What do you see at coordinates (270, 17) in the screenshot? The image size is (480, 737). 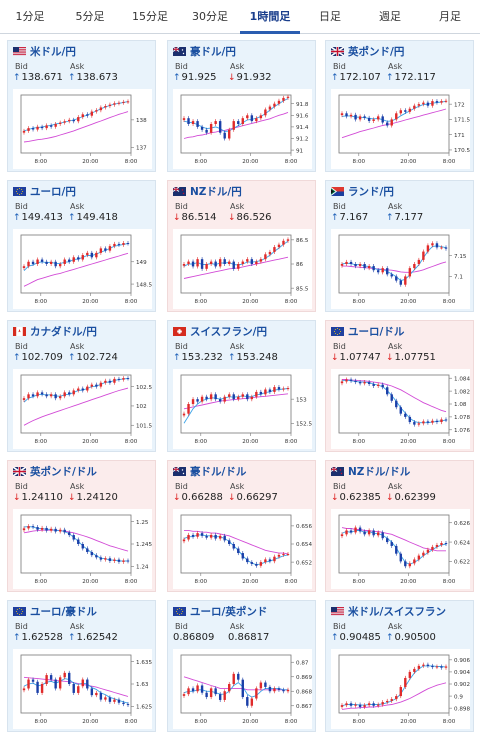 I see `tab-4: 1時間足` at bounding box center [270, 17].